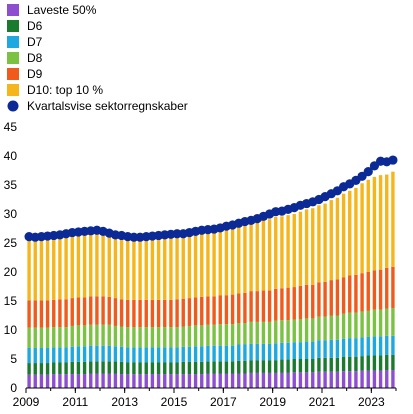 This screenshot has height=414, width=413. What do you see at coordinates (208, 380) in the screenshot?
I see `bar-laveste-50-2016Q2` at bounding box center [208, 380].